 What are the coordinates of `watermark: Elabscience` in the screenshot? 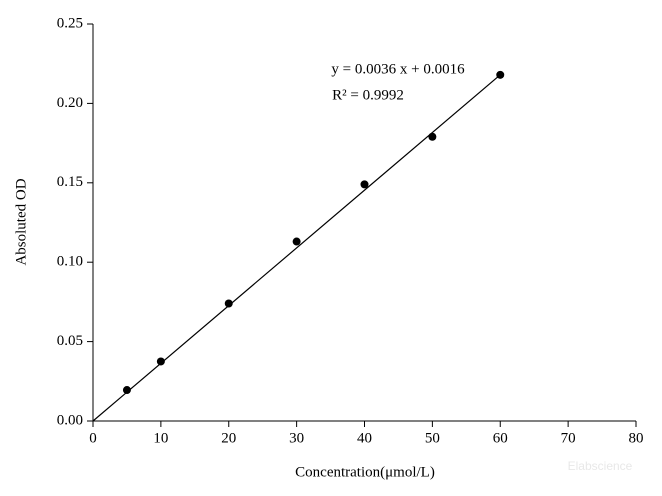 It's located at (600, 466).